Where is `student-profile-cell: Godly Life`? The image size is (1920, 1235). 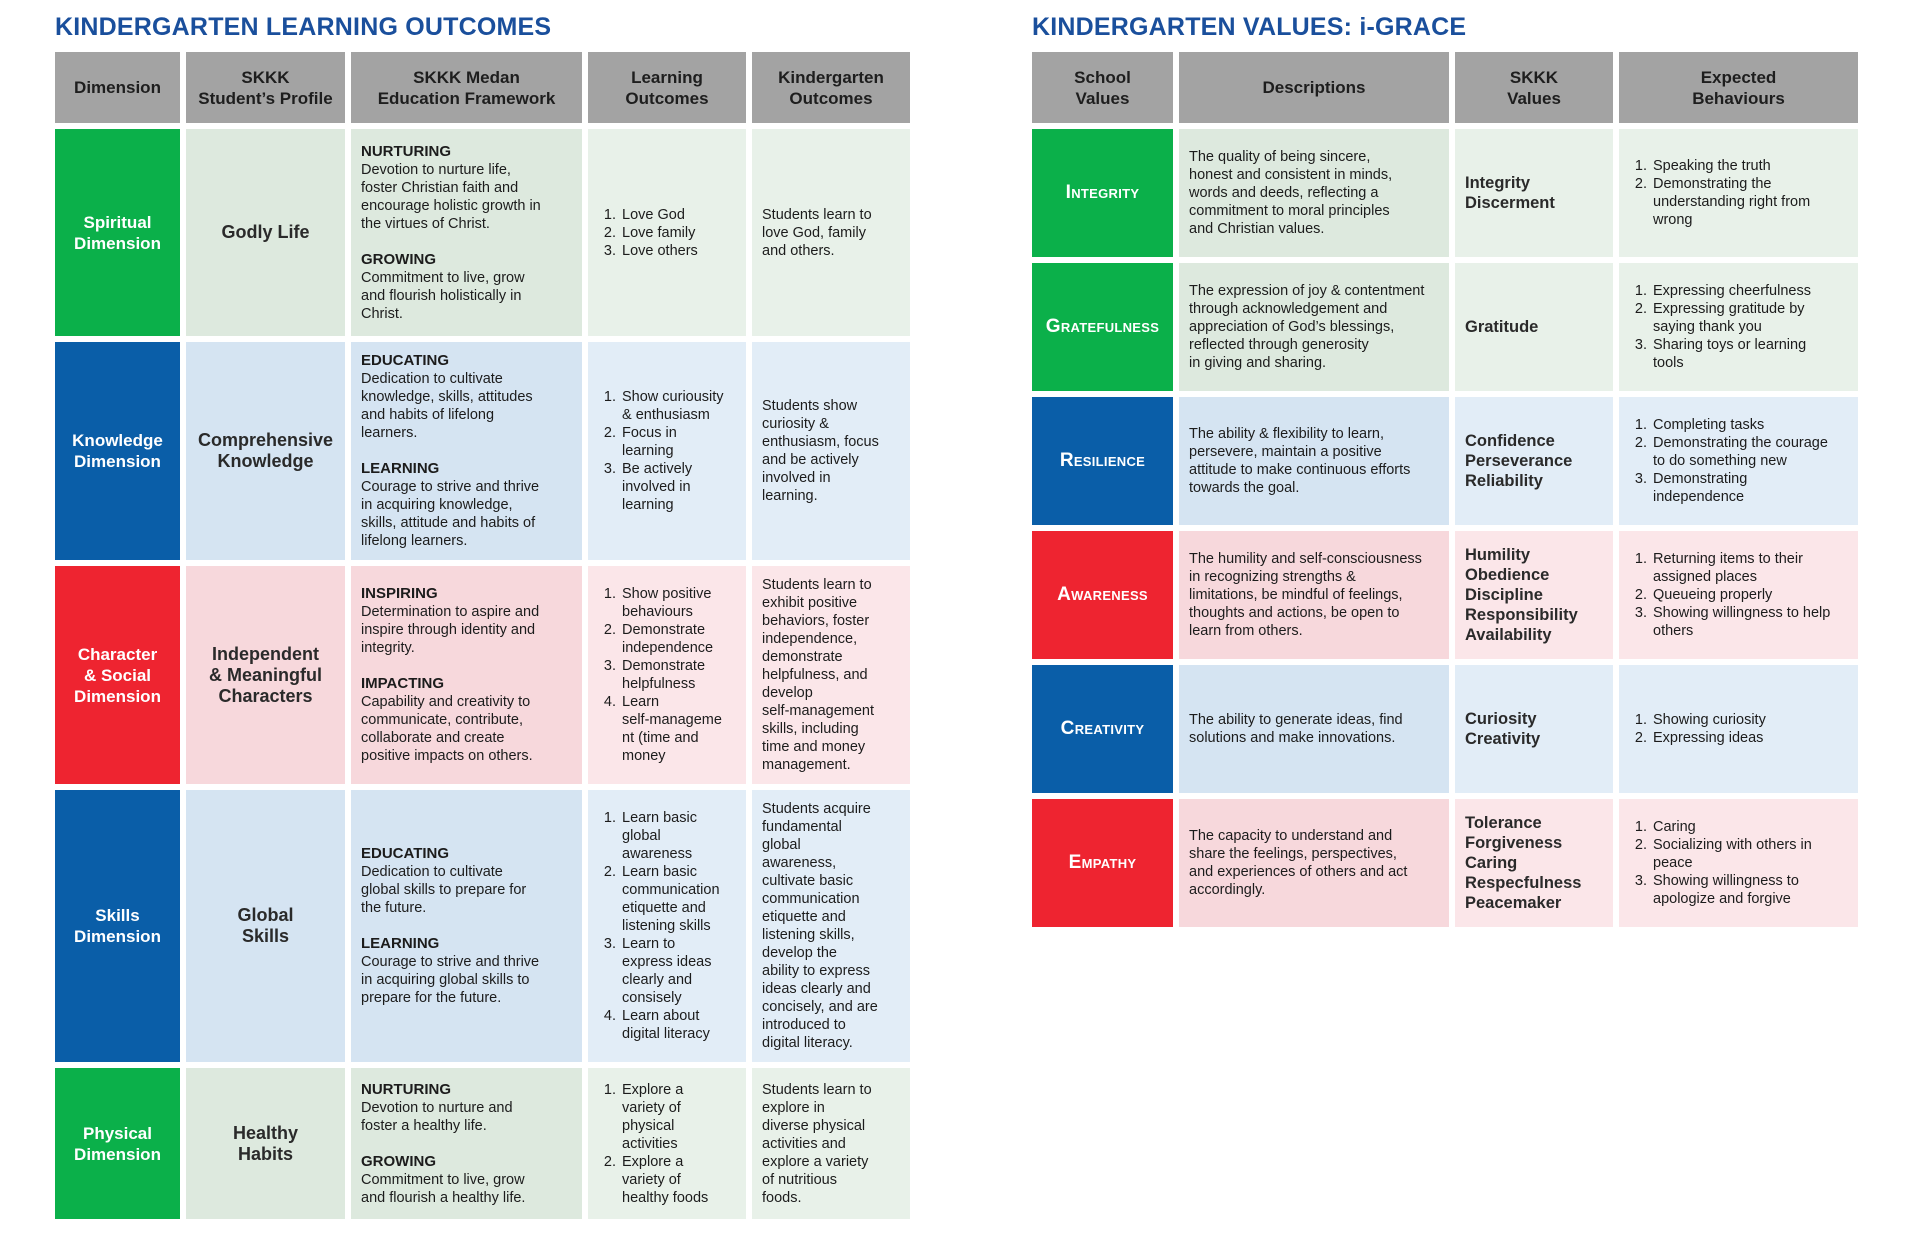
student-profile-cell: Godly Life is located at coordinates (265, 232).